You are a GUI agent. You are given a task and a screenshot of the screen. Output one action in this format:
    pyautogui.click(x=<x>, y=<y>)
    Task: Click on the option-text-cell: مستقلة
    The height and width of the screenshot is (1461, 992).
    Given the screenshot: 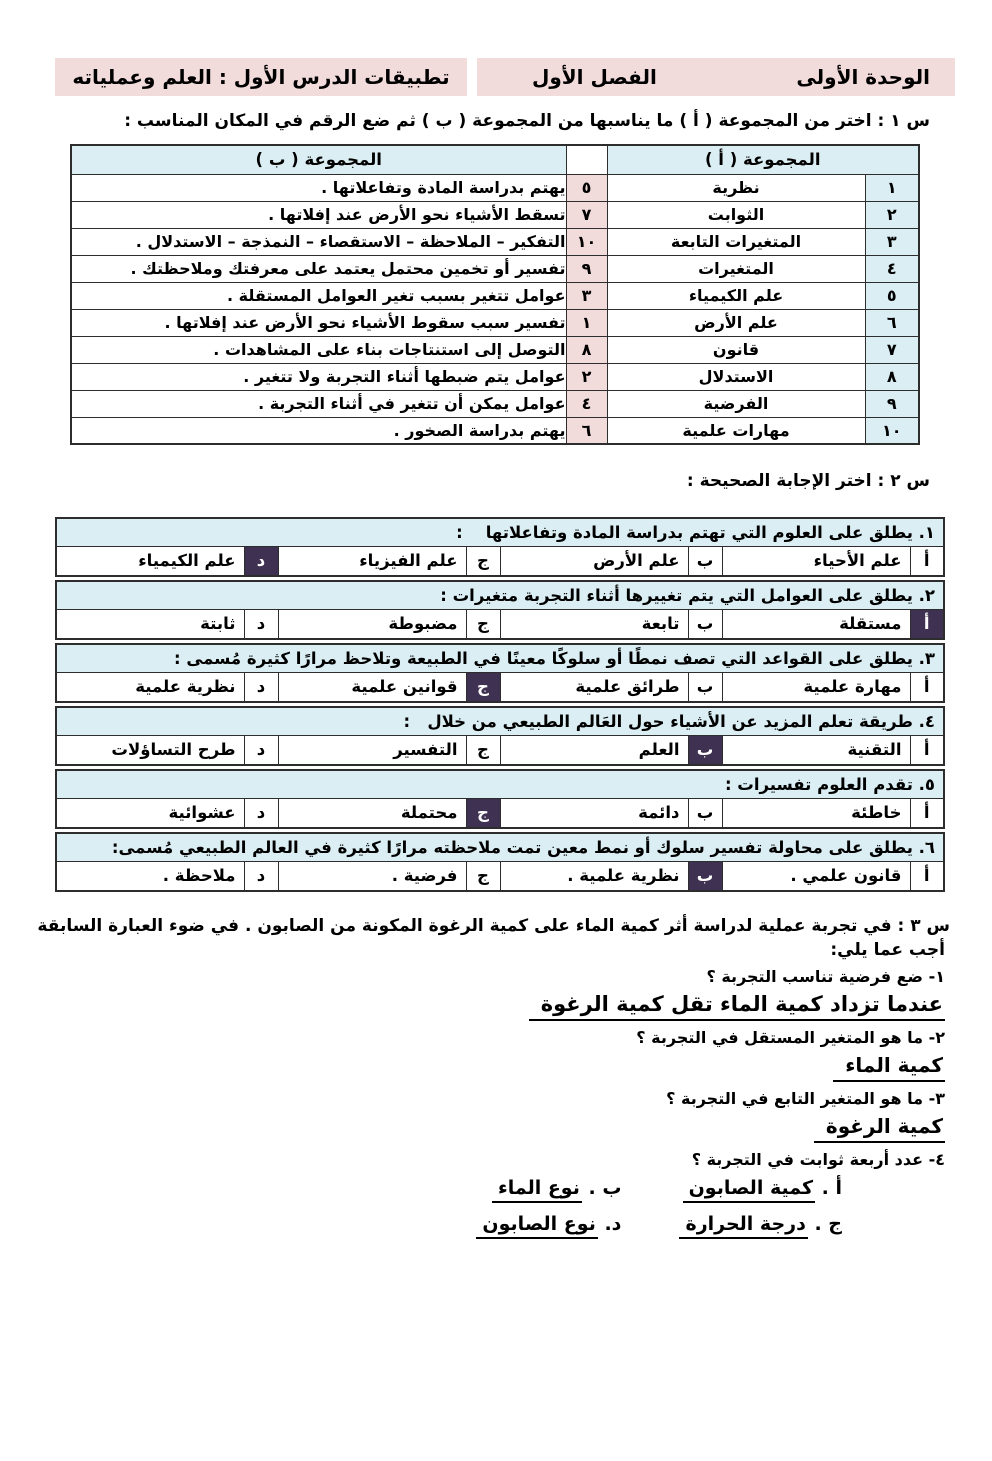 What is the action you would take?
    pyautogui.click(x=816, y=624)
    